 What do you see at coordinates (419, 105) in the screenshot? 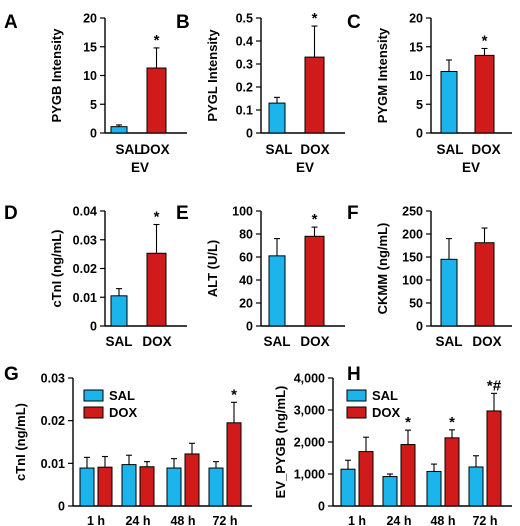
I see `y-tick-label: 5` at bounding box center [419, 105].